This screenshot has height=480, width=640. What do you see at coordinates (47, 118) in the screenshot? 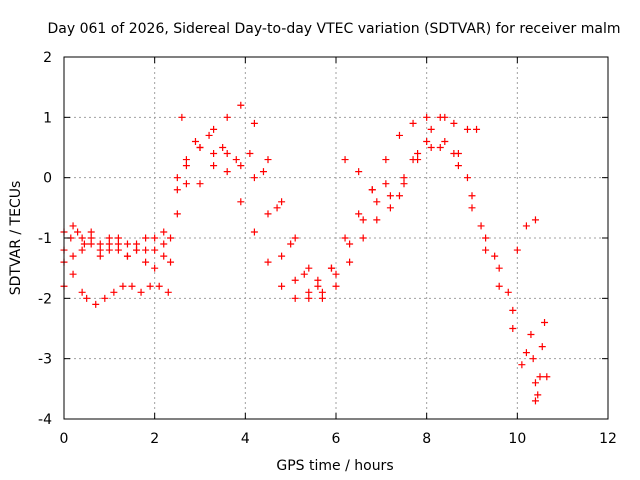
I see `y-tick-label: 1` at bounding box center [47, 118].